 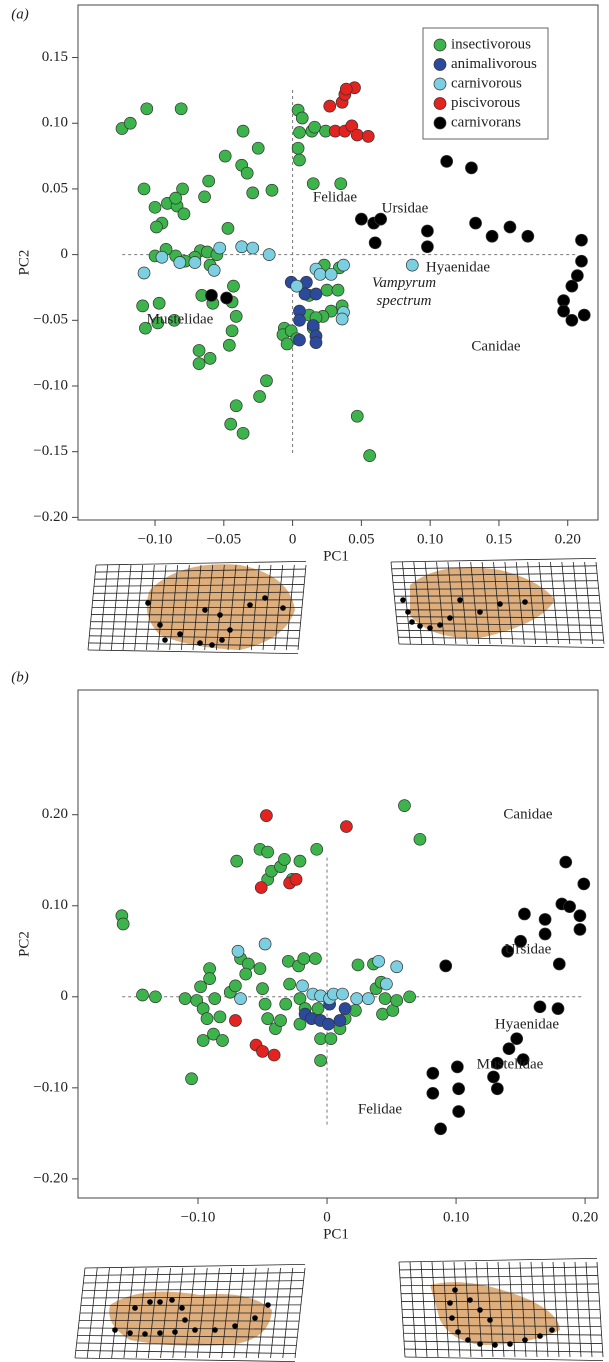 What do you see at coordinates (20, 677) in the screenshot?
I see `panel-label: (b)` at bounding box center [20, 677].